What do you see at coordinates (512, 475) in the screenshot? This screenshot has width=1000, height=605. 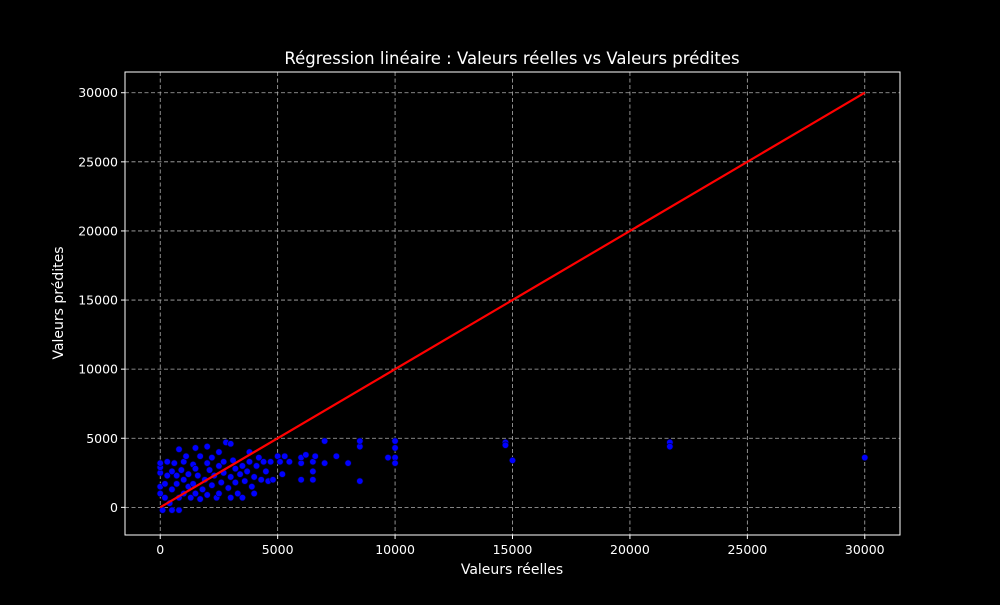 I see `data-points` at bounding box center [512, 475].